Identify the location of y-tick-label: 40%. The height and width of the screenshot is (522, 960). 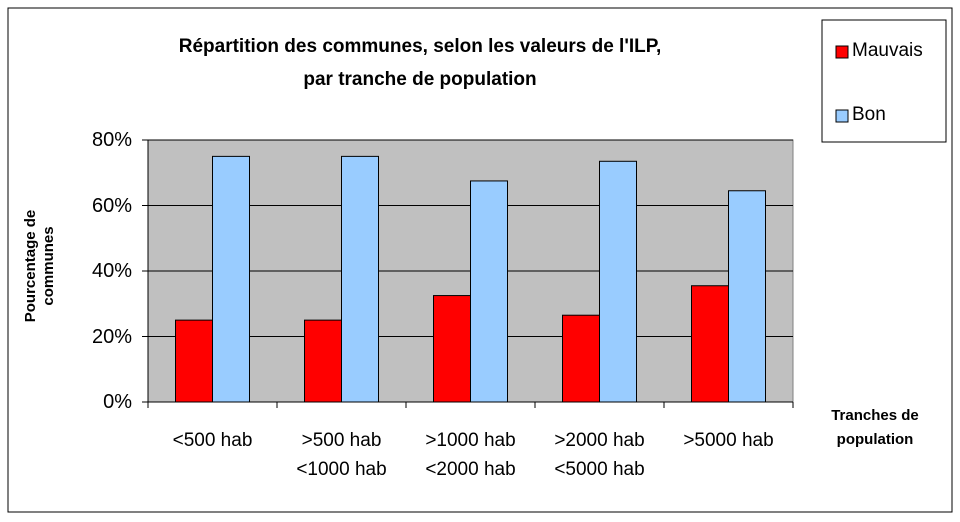
(111, 271).